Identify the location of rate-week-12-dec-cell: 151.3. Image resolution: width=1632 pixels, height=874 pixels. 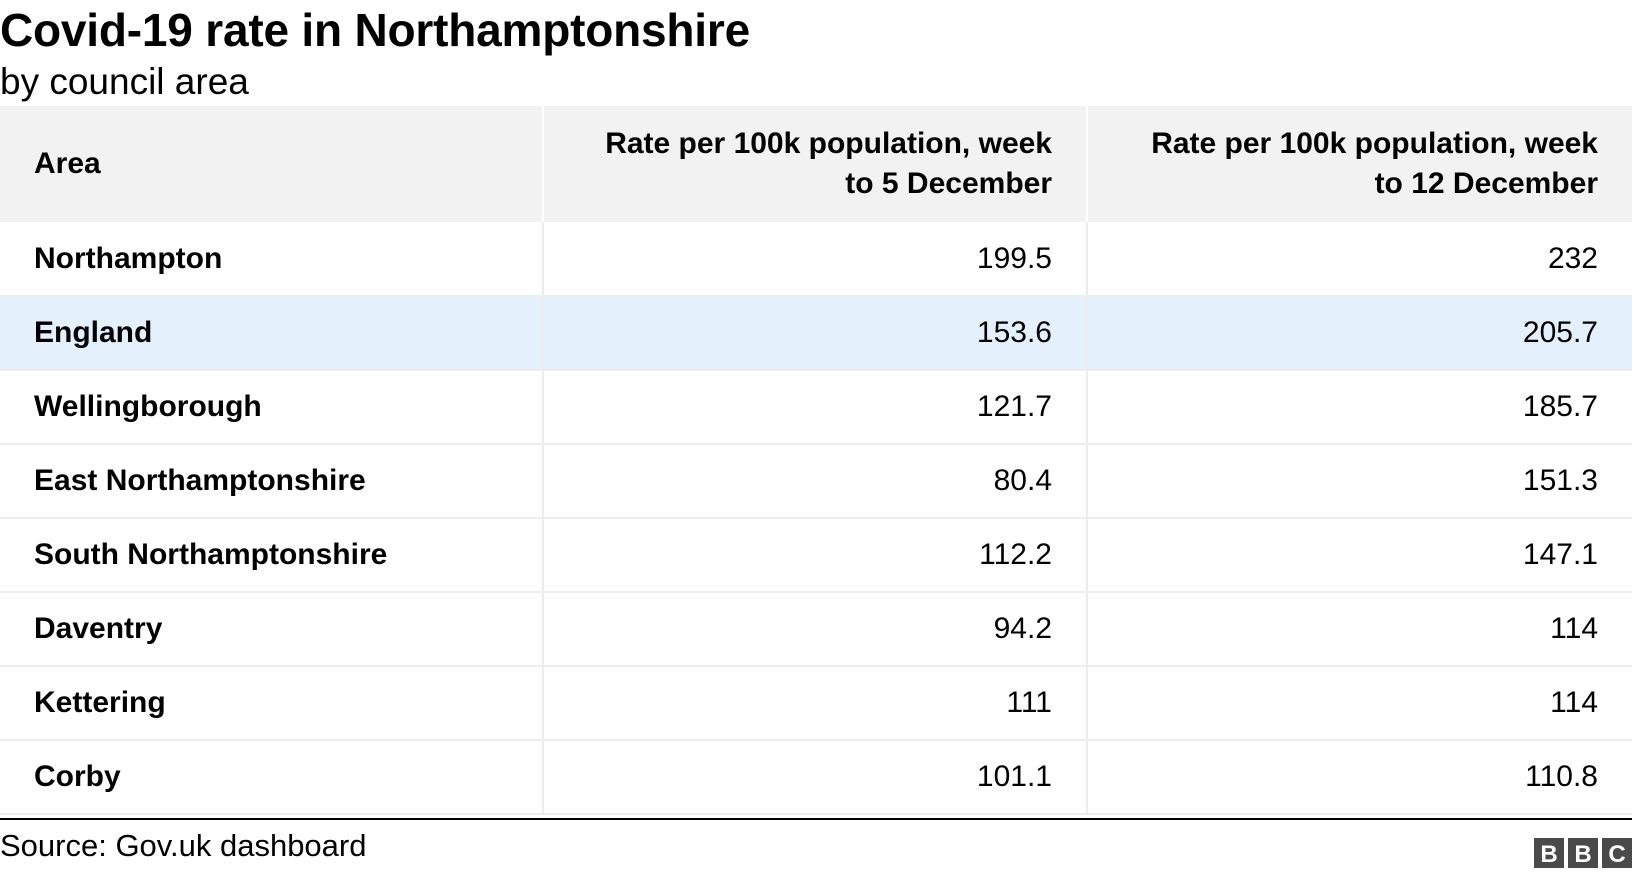
(1359, 481).